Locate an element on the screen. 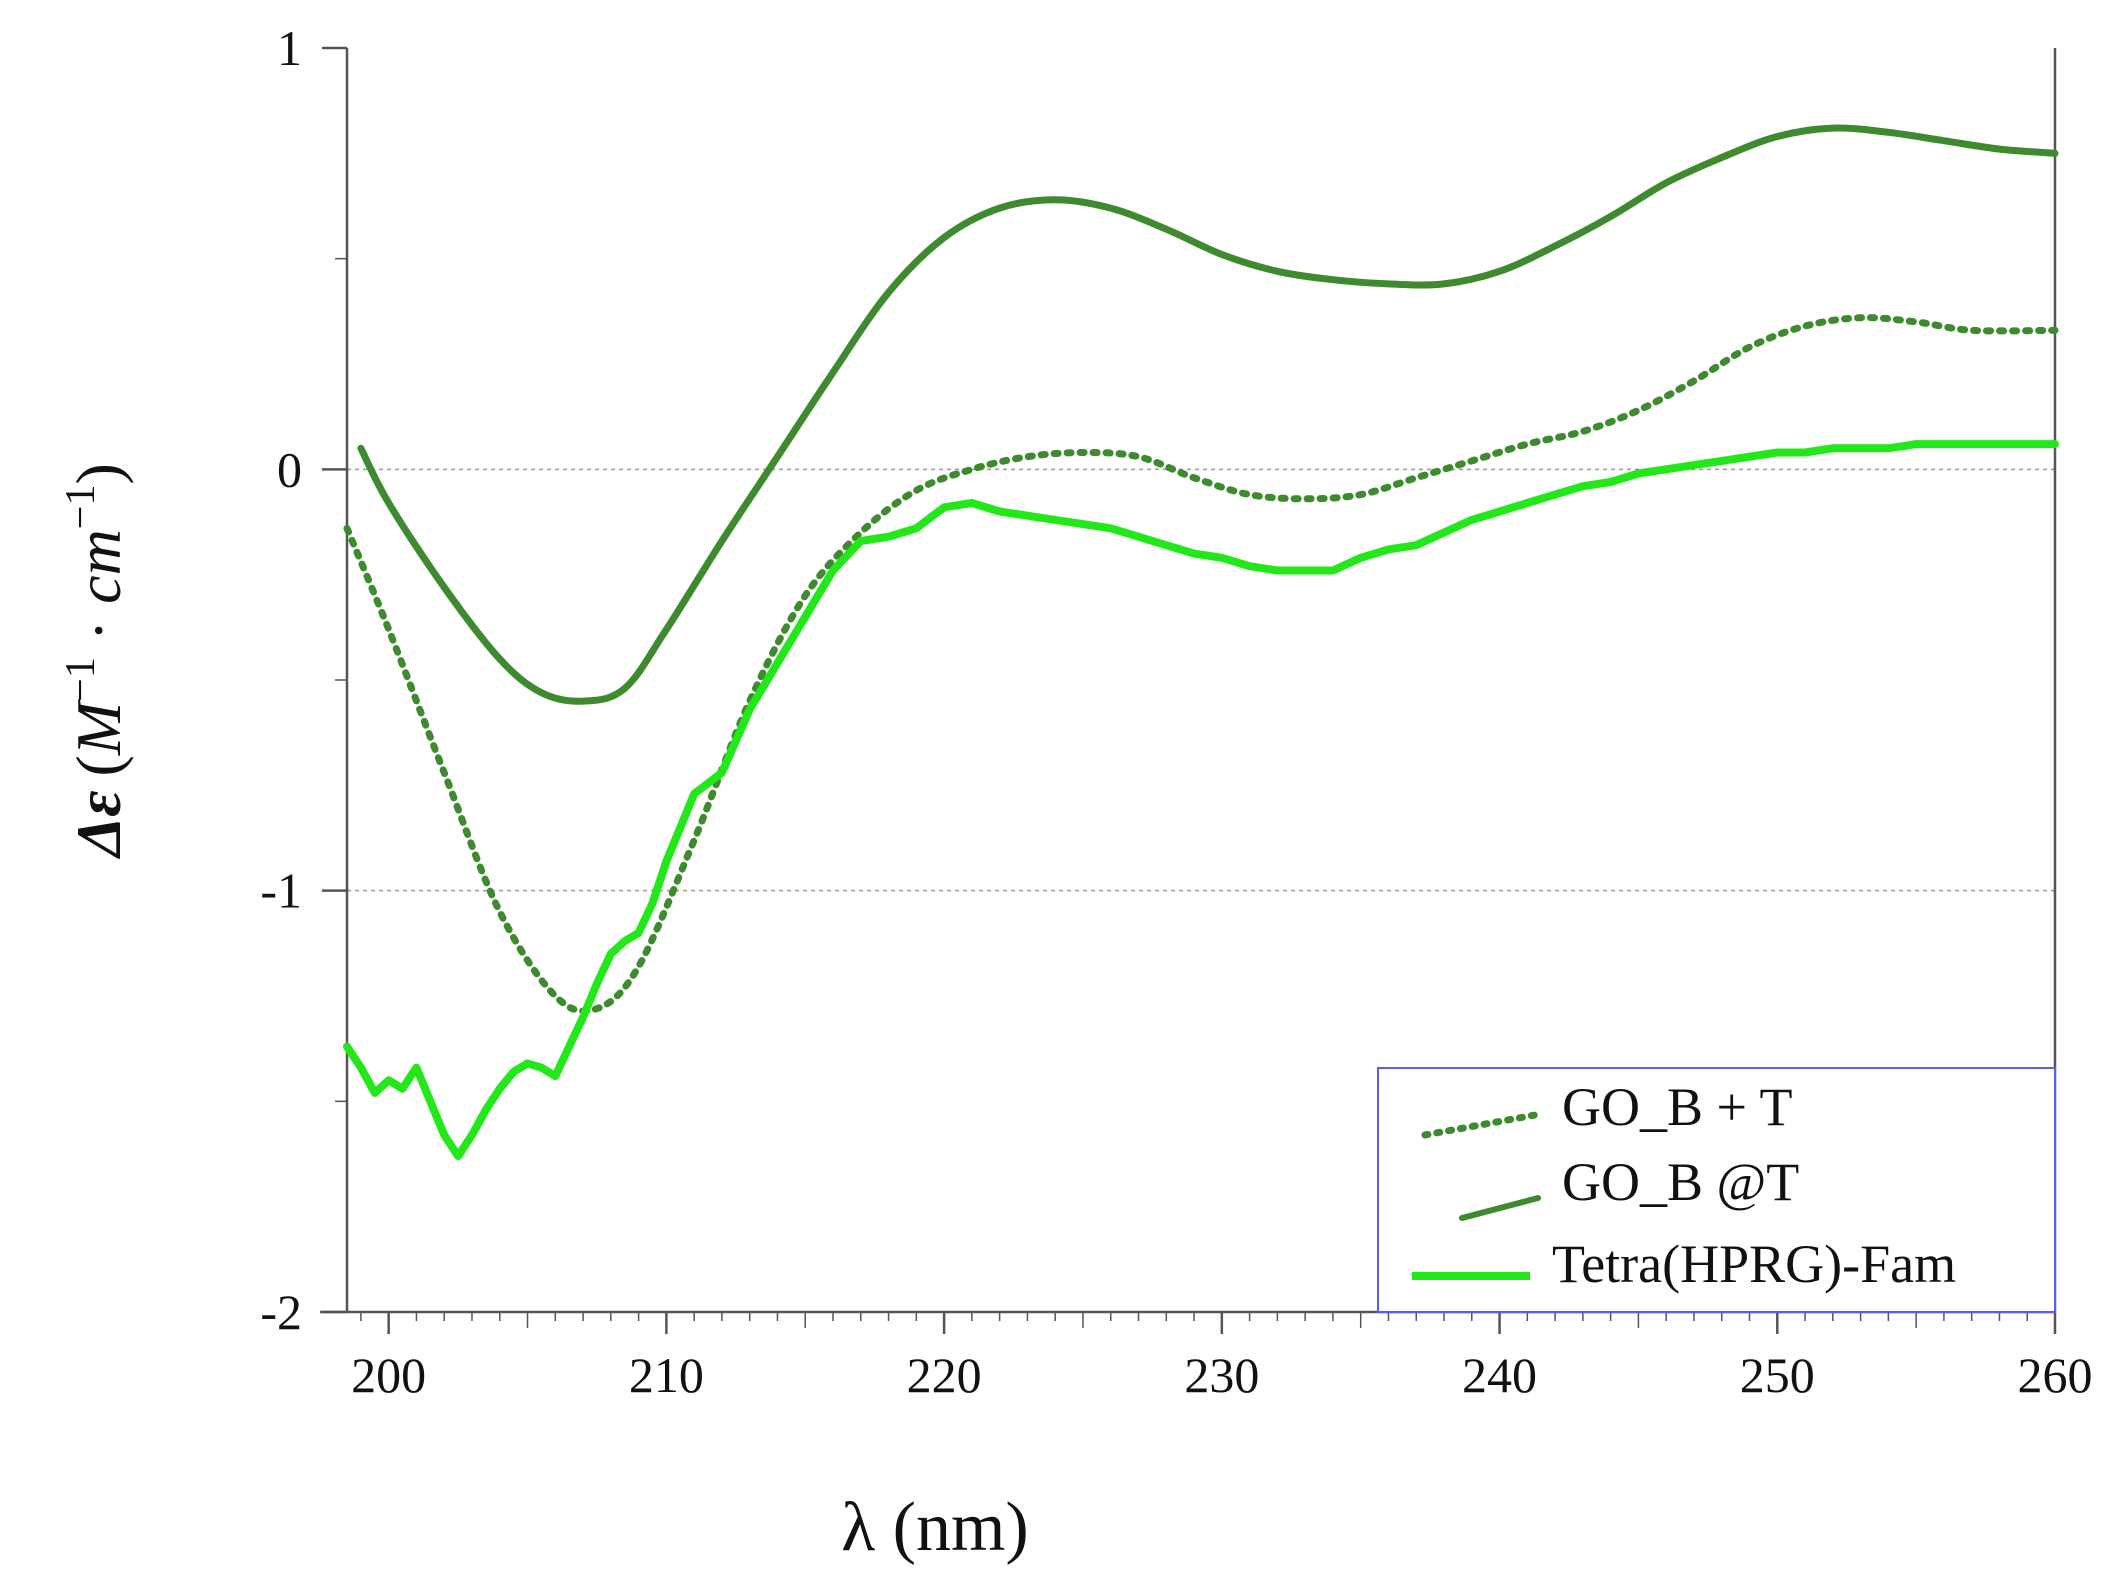 The width and height of the screenshot is (2108, 1580). x-tick-label-220: 220 is located at coordinates (944, 1375).